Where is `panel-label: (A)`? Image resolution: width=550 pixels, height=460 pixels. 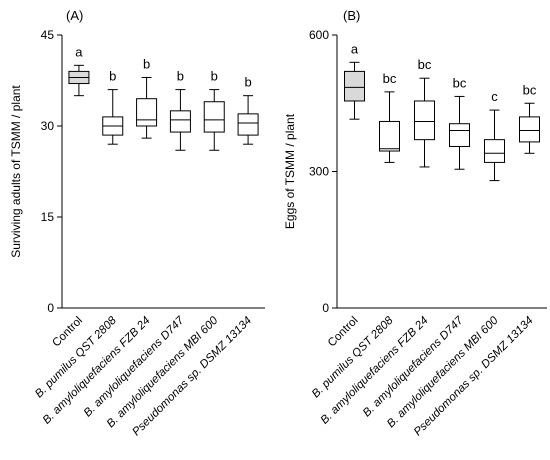 panel-label: (A) is located at coordinates (74, 15).